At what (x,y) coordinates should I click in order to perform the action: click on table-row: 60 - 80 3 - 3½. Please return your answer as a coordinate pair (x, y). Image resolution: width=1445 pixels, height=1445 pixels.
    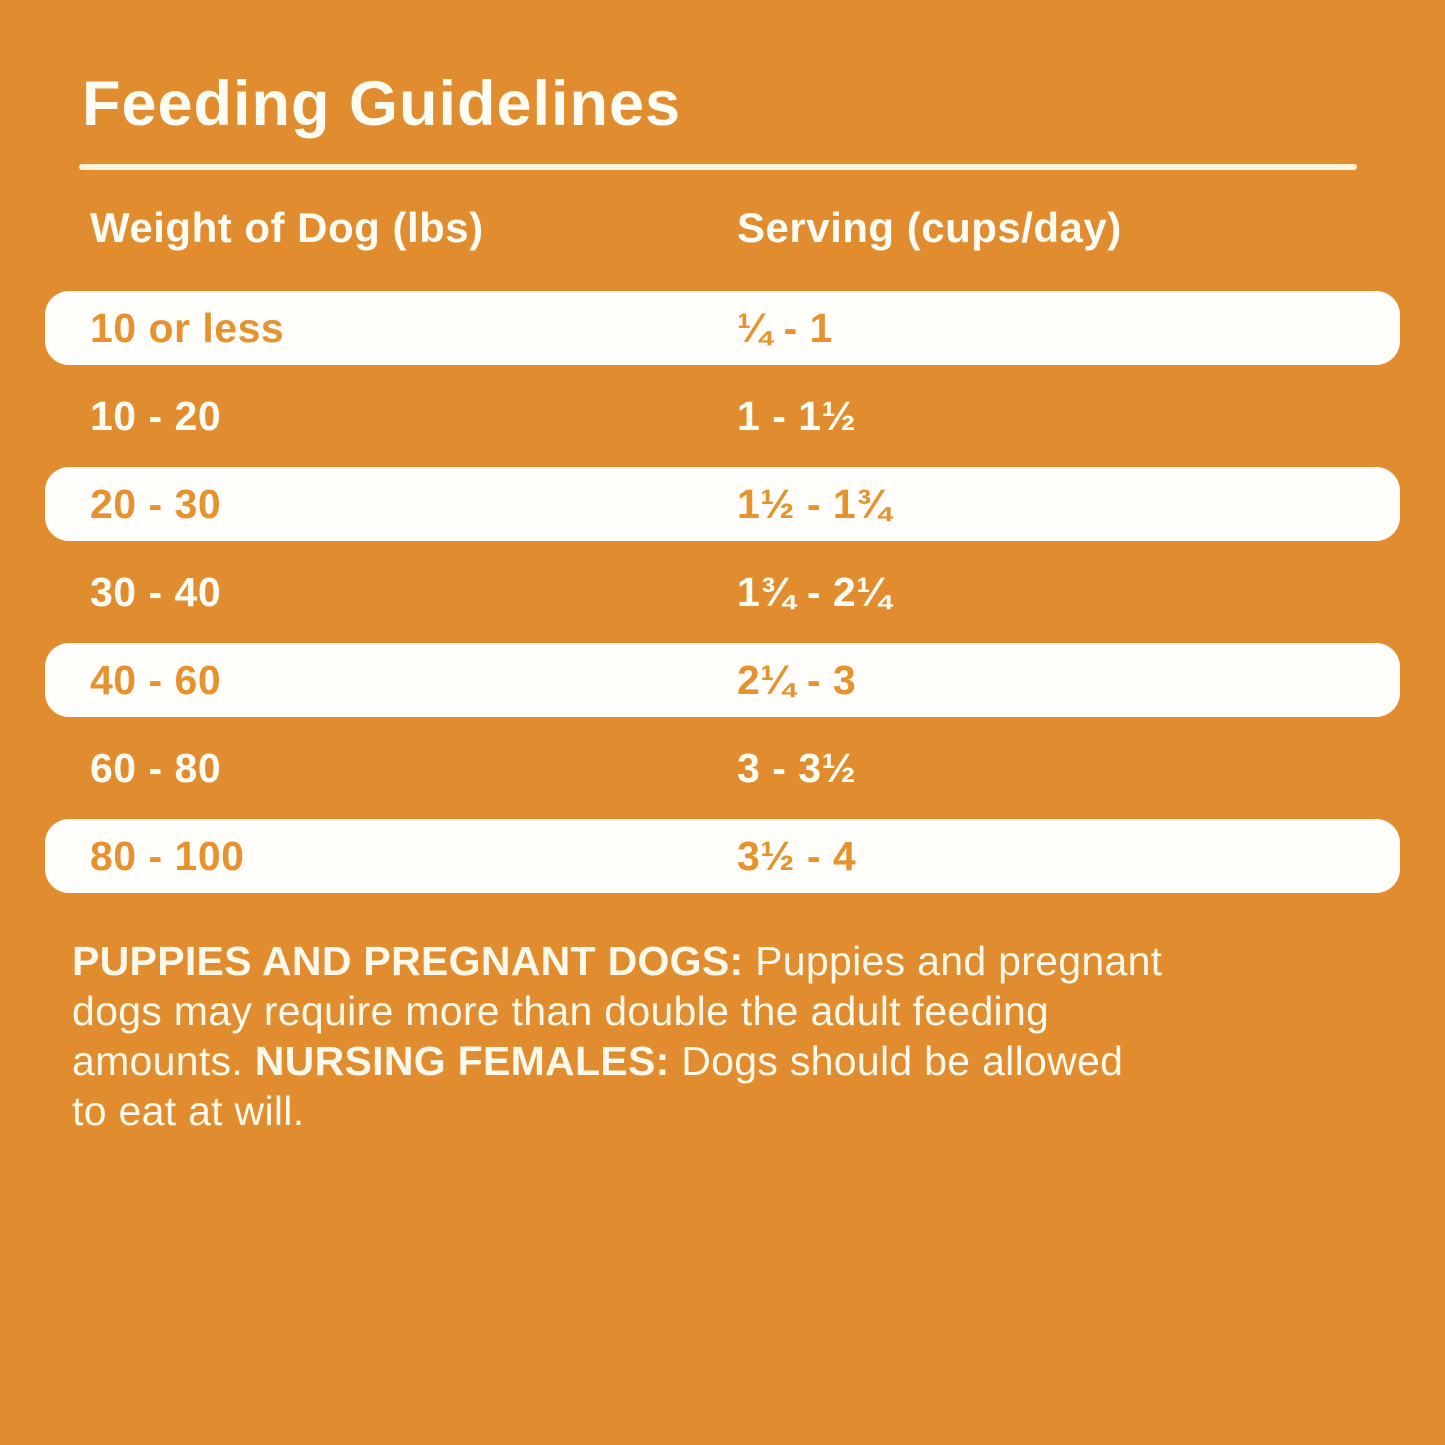
    Looking at the image, I should click on (722, 768).